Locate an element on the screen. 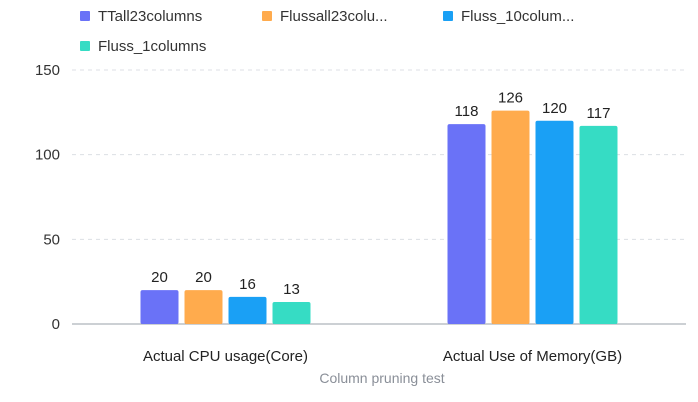 This screenshot has width=698, height=402. x-category-label: Actual Use of Memory(GB) is located at coordinates (532, 356).